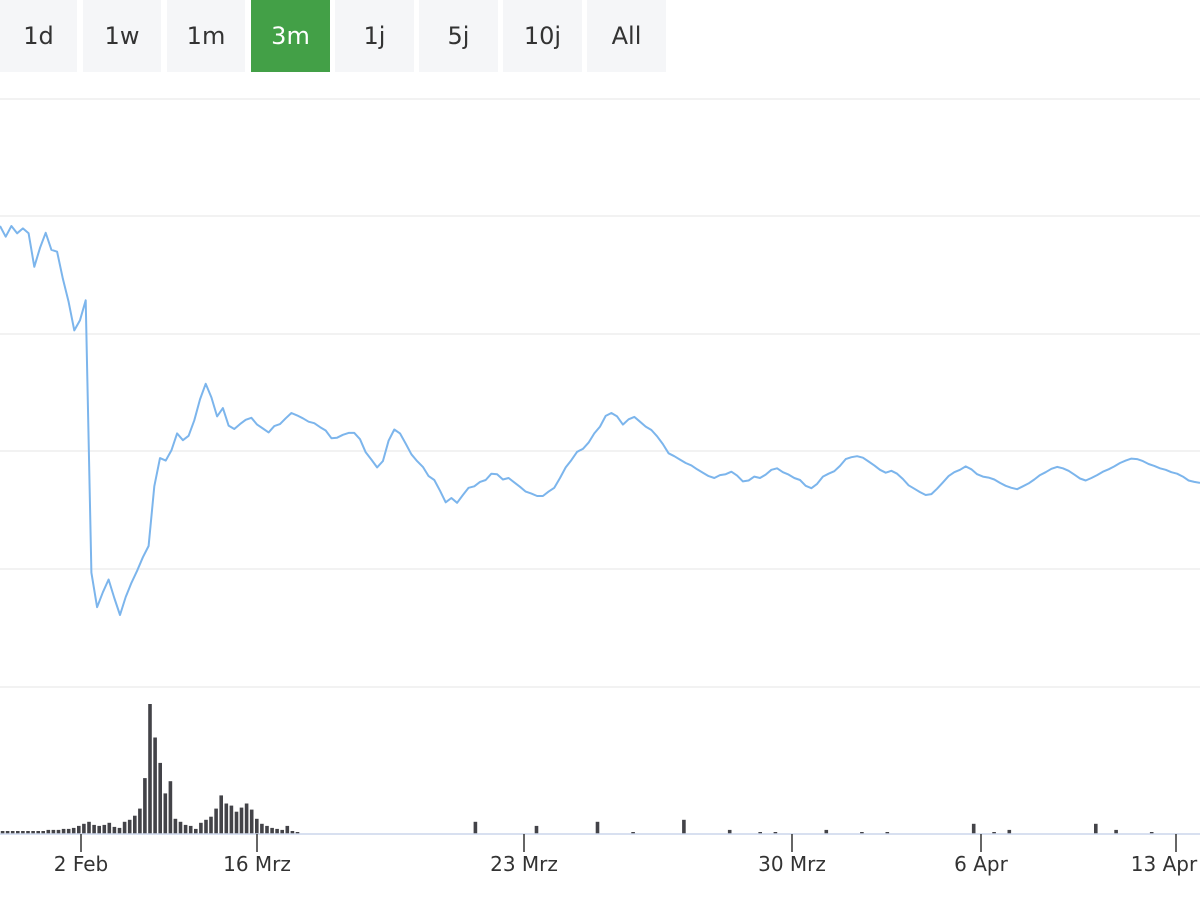 The width and height of the screenshot is (1200, 900). I want to click on range-selector: 1d 1w 1m 3m 1j 5j 10j All, so click(600, 36).